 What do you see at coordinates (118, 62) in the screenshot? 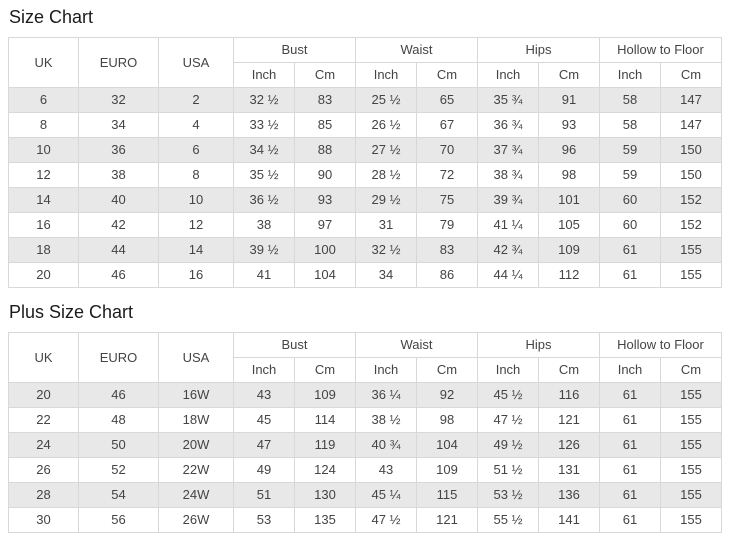
I see `column-header-euro: EURO` at bounding box center [118, 62].